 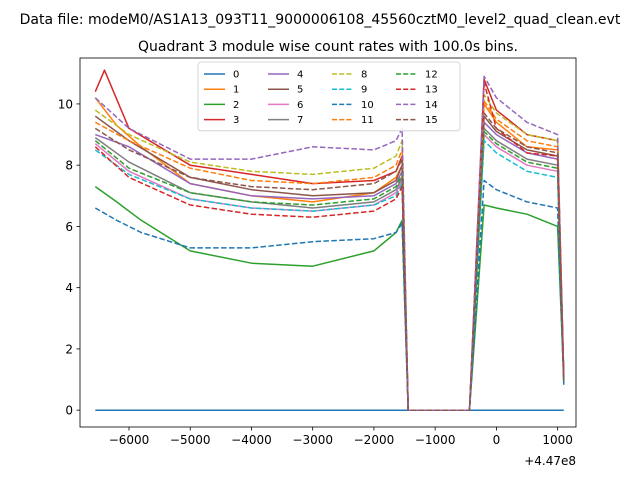 I want to click on legend-label-5: 5, so click(x=300, y=90).